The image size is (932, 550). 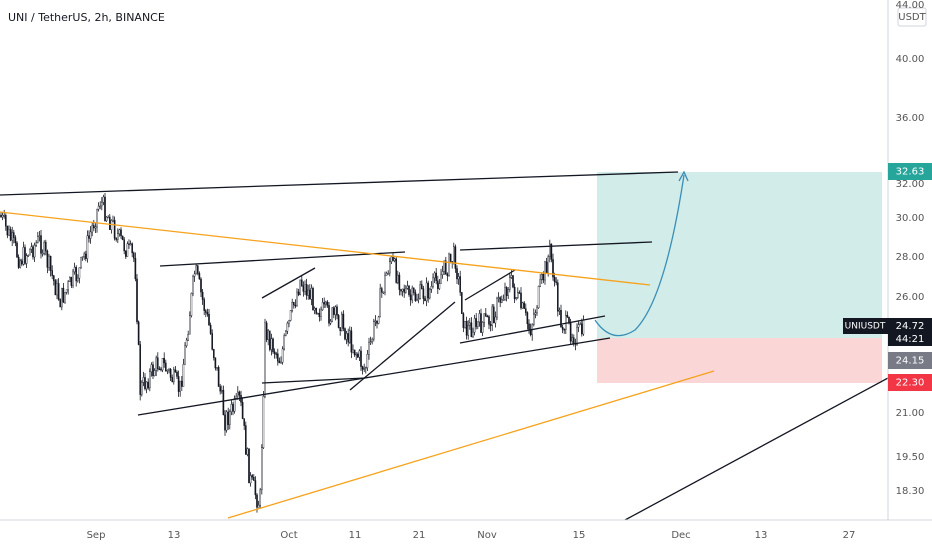 I want to click on date-label: 13, so click(x=174, y=535).